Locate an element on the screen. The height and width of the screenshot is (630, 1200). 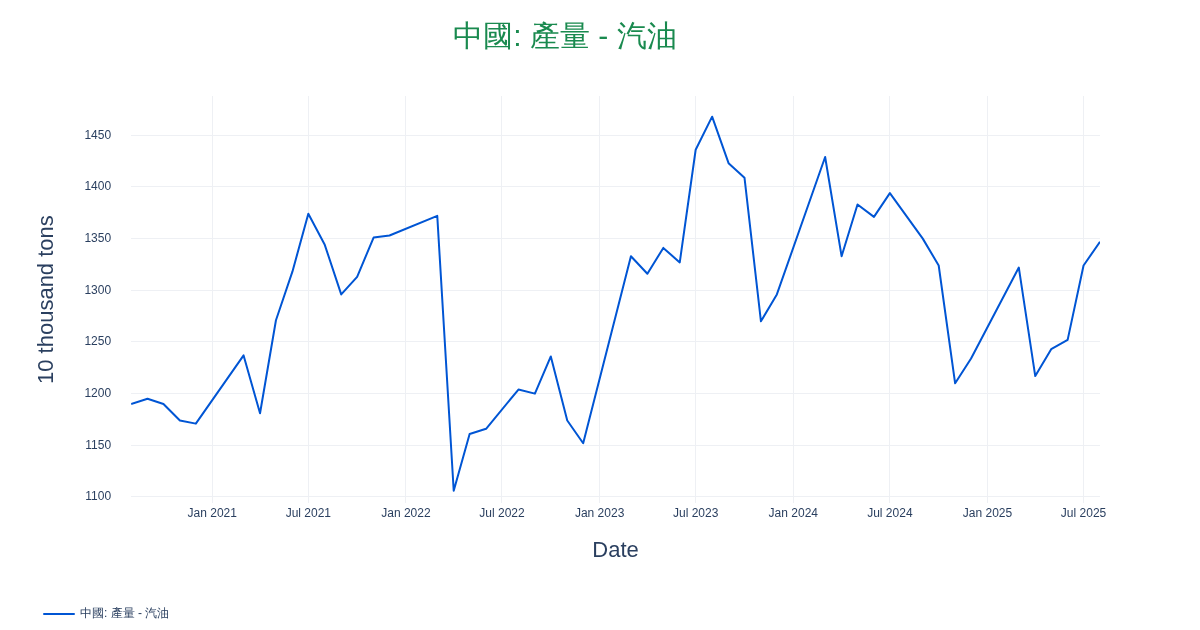
x-tick-label: Jan 2022 is located at coordinates (406, 512).